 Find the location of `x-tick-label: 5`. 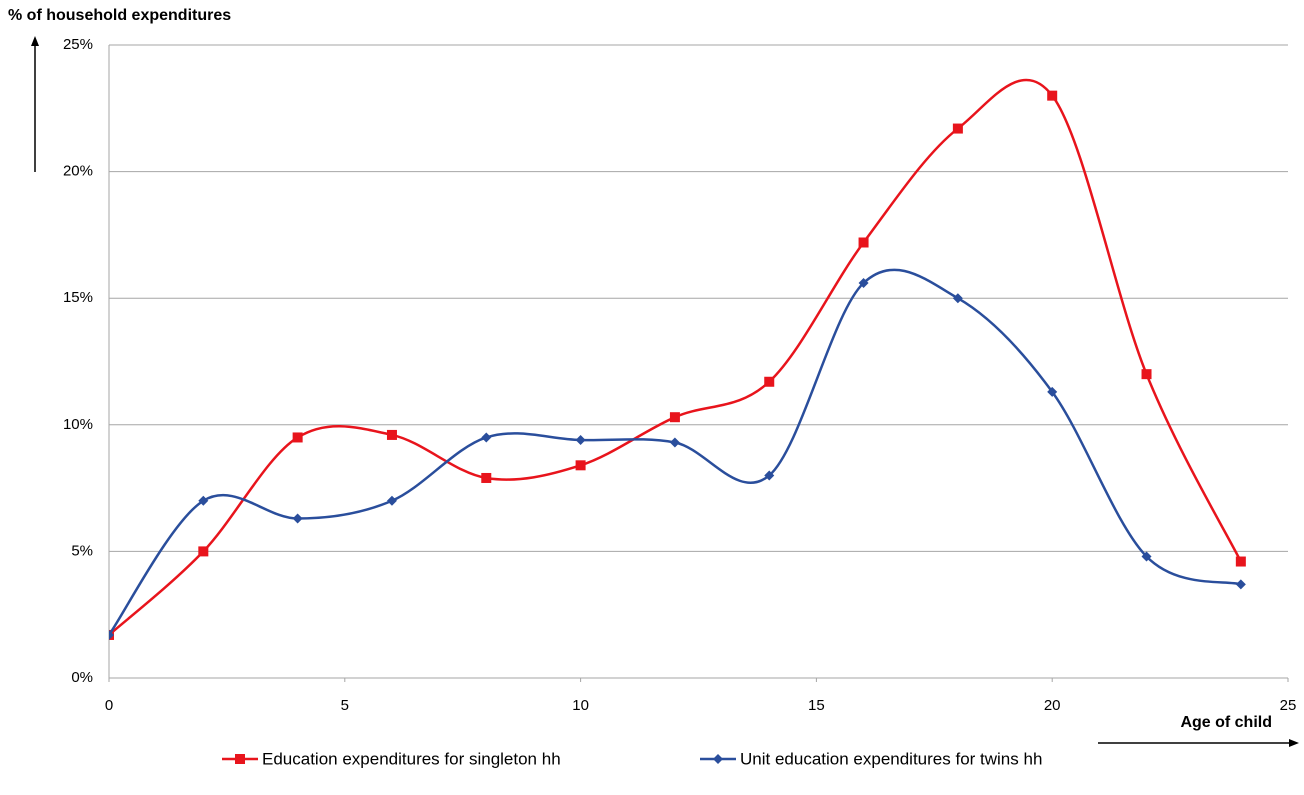

x-tick-label: 5 is located at coordinates (345, 705).